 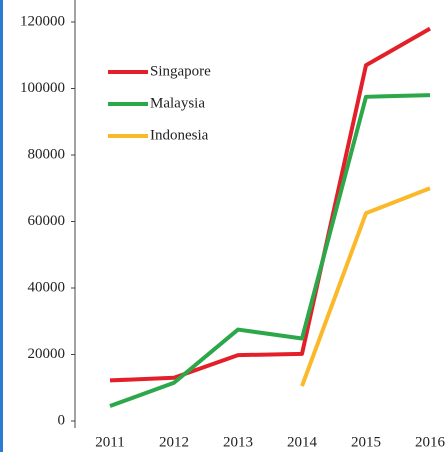 What do you see at coordinates (109, 442) in the screenshot?
I see `x-tick-label: 2011` at bounding box center [109, 442].